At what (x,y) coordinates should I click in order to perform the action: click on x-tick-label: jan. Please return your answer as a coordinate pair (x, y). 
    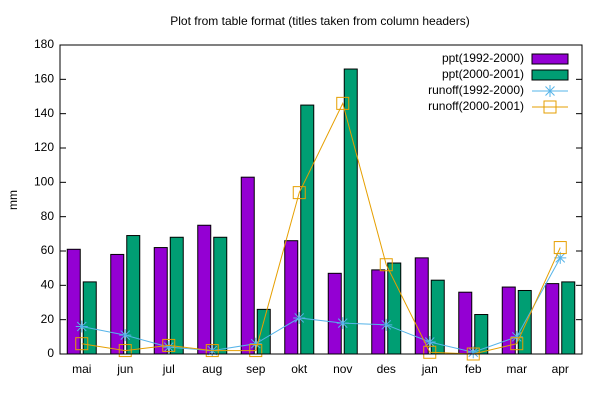
    Looking at the image, I should click on (429, 369).